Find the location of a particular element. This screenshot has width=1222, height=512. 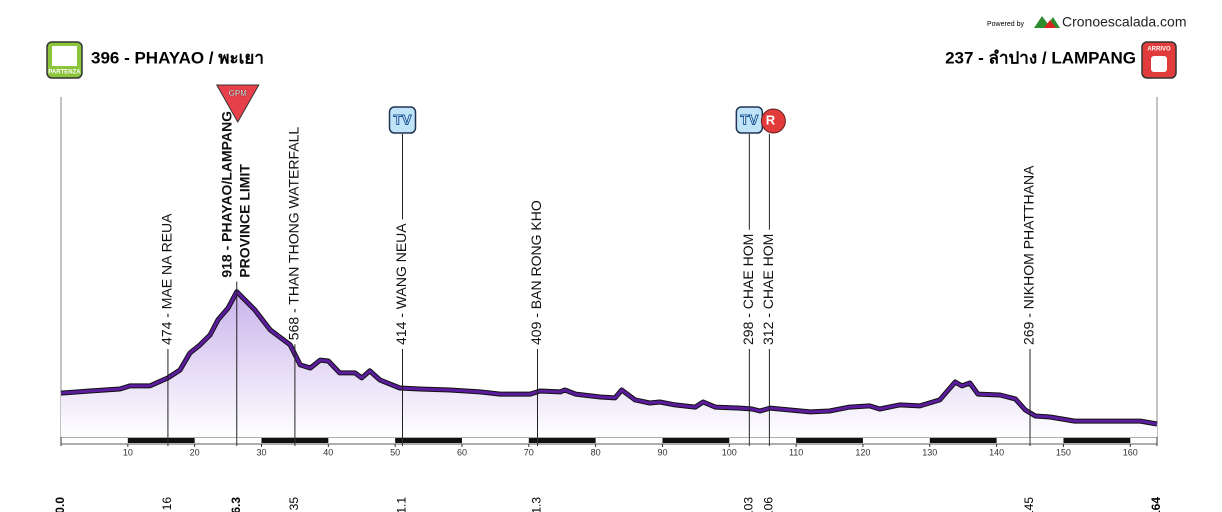

gpm-icon is located at coordinates (237, 104).